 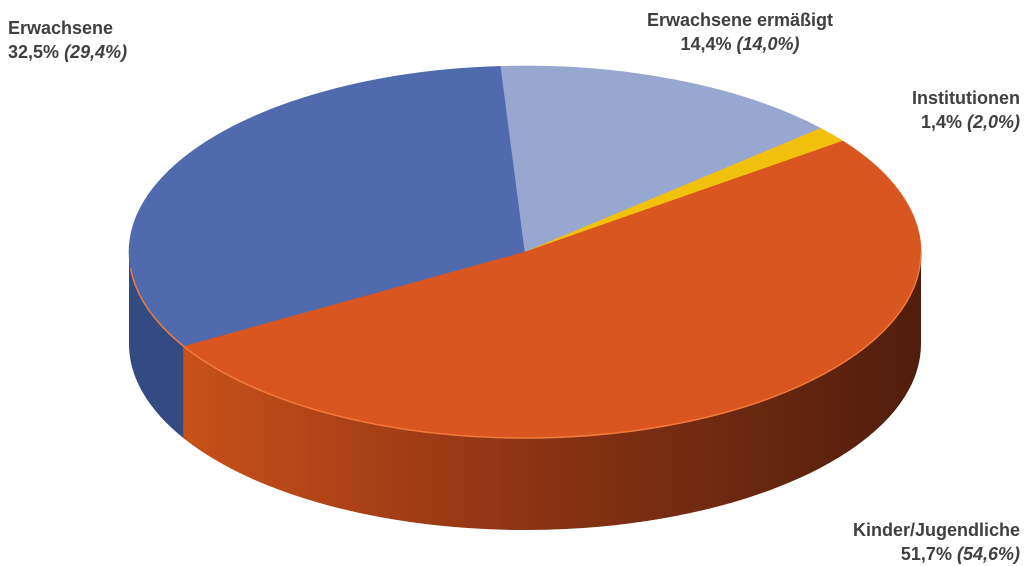 I want to click on label-institutionen-name: Institutionen, so click(x=966, y=98).